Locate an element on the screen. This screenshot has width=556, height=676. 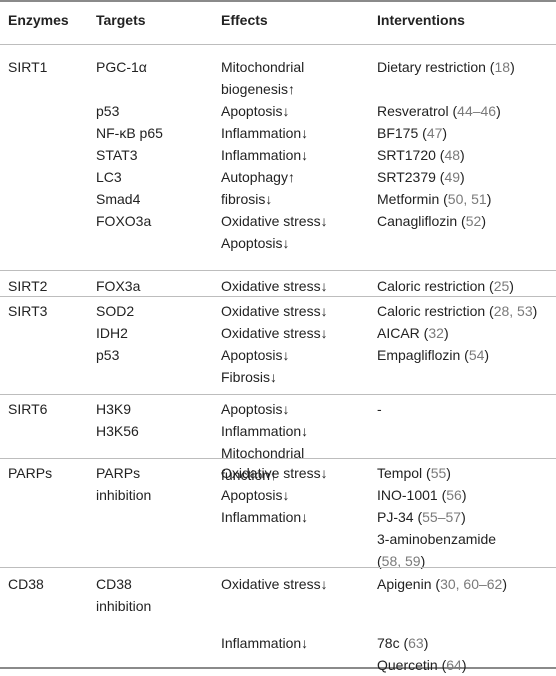
intervention-cell: 78c (63) is located at coordinates (403, 643).